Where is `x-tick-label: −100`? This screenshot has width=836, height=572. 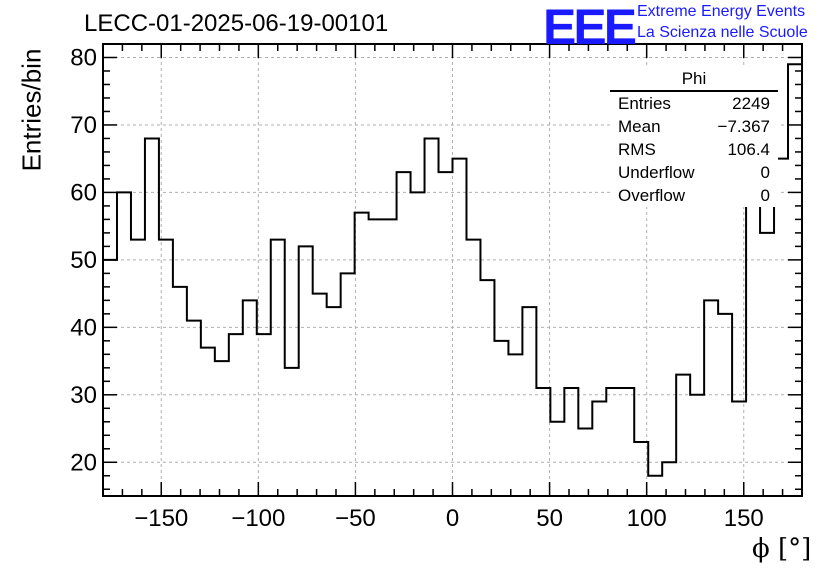
x-tick-label: −100 is located at coordinates (258, 518).